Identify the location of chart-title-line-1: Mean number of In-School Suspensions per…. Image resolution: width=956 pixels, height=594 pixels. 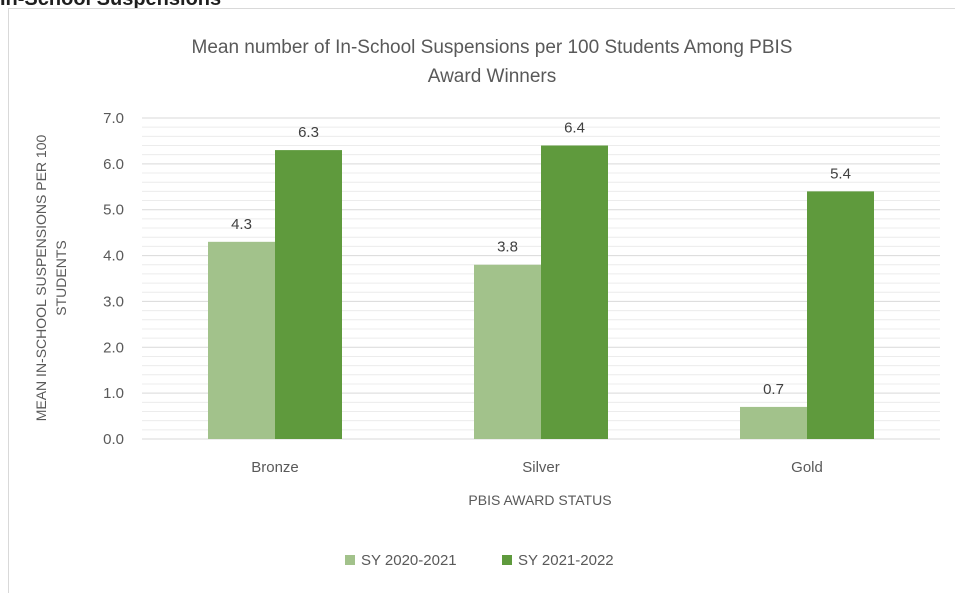
(492, 47).